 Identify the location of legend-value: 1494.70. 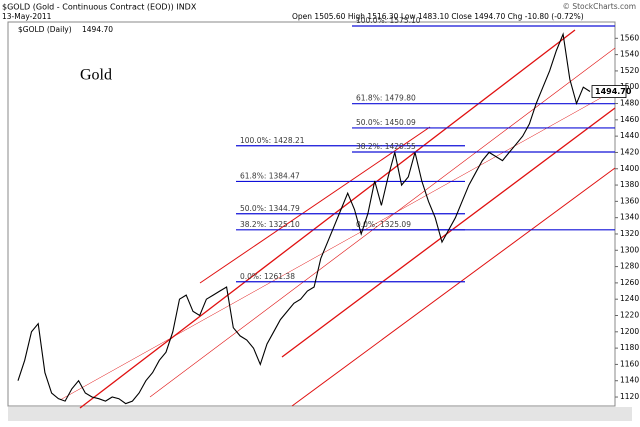
(97, 29).